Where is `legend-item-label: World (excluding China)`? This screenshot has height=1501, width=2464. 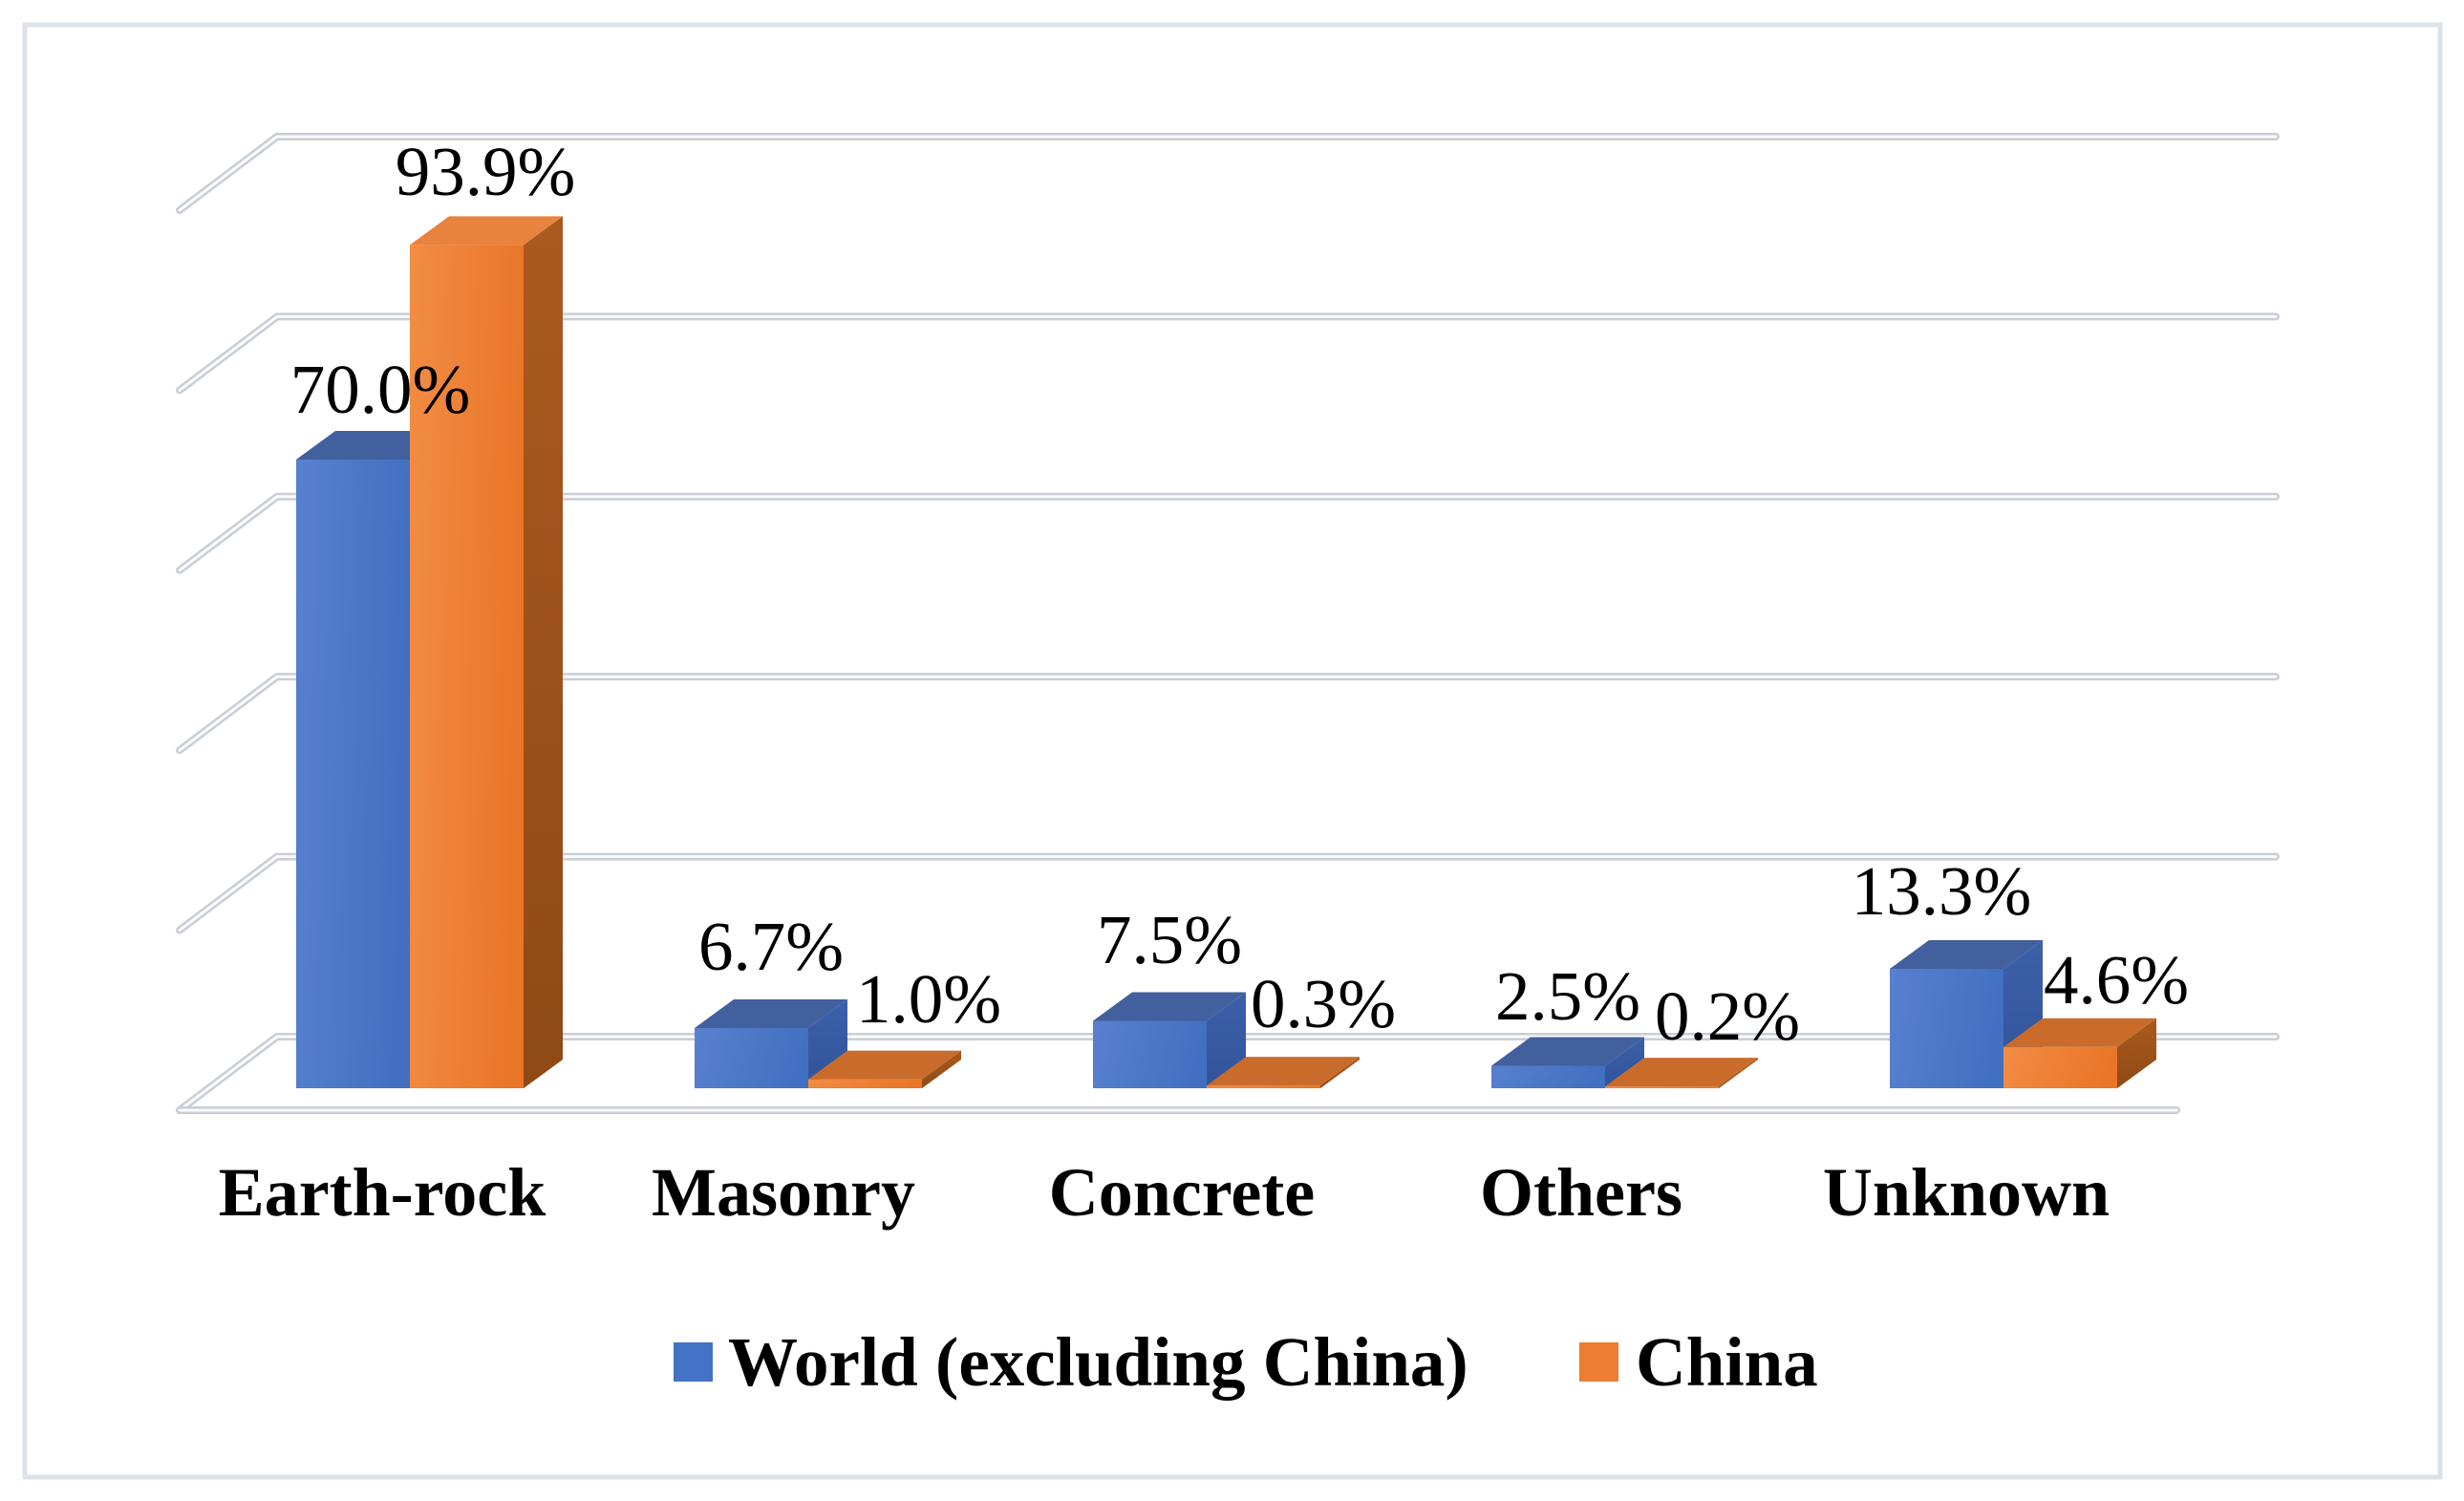 legend-item-label: World (excluding China) is located at coordinates (1098, 1362).